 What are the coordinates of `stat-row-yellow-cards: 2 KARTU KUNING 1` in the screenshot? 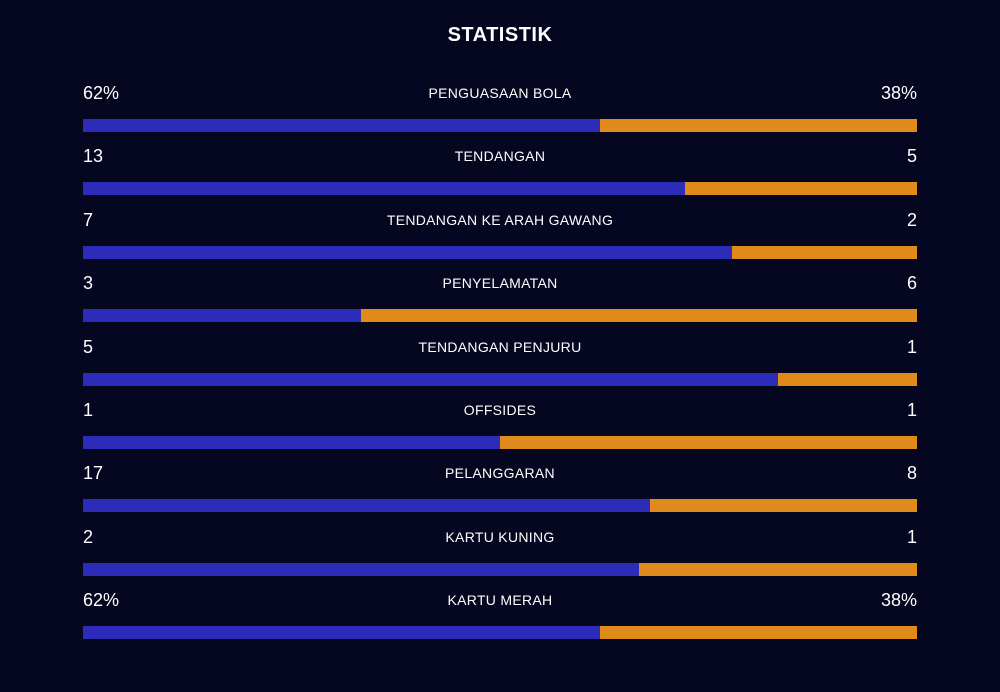 It's located at (500, 555).